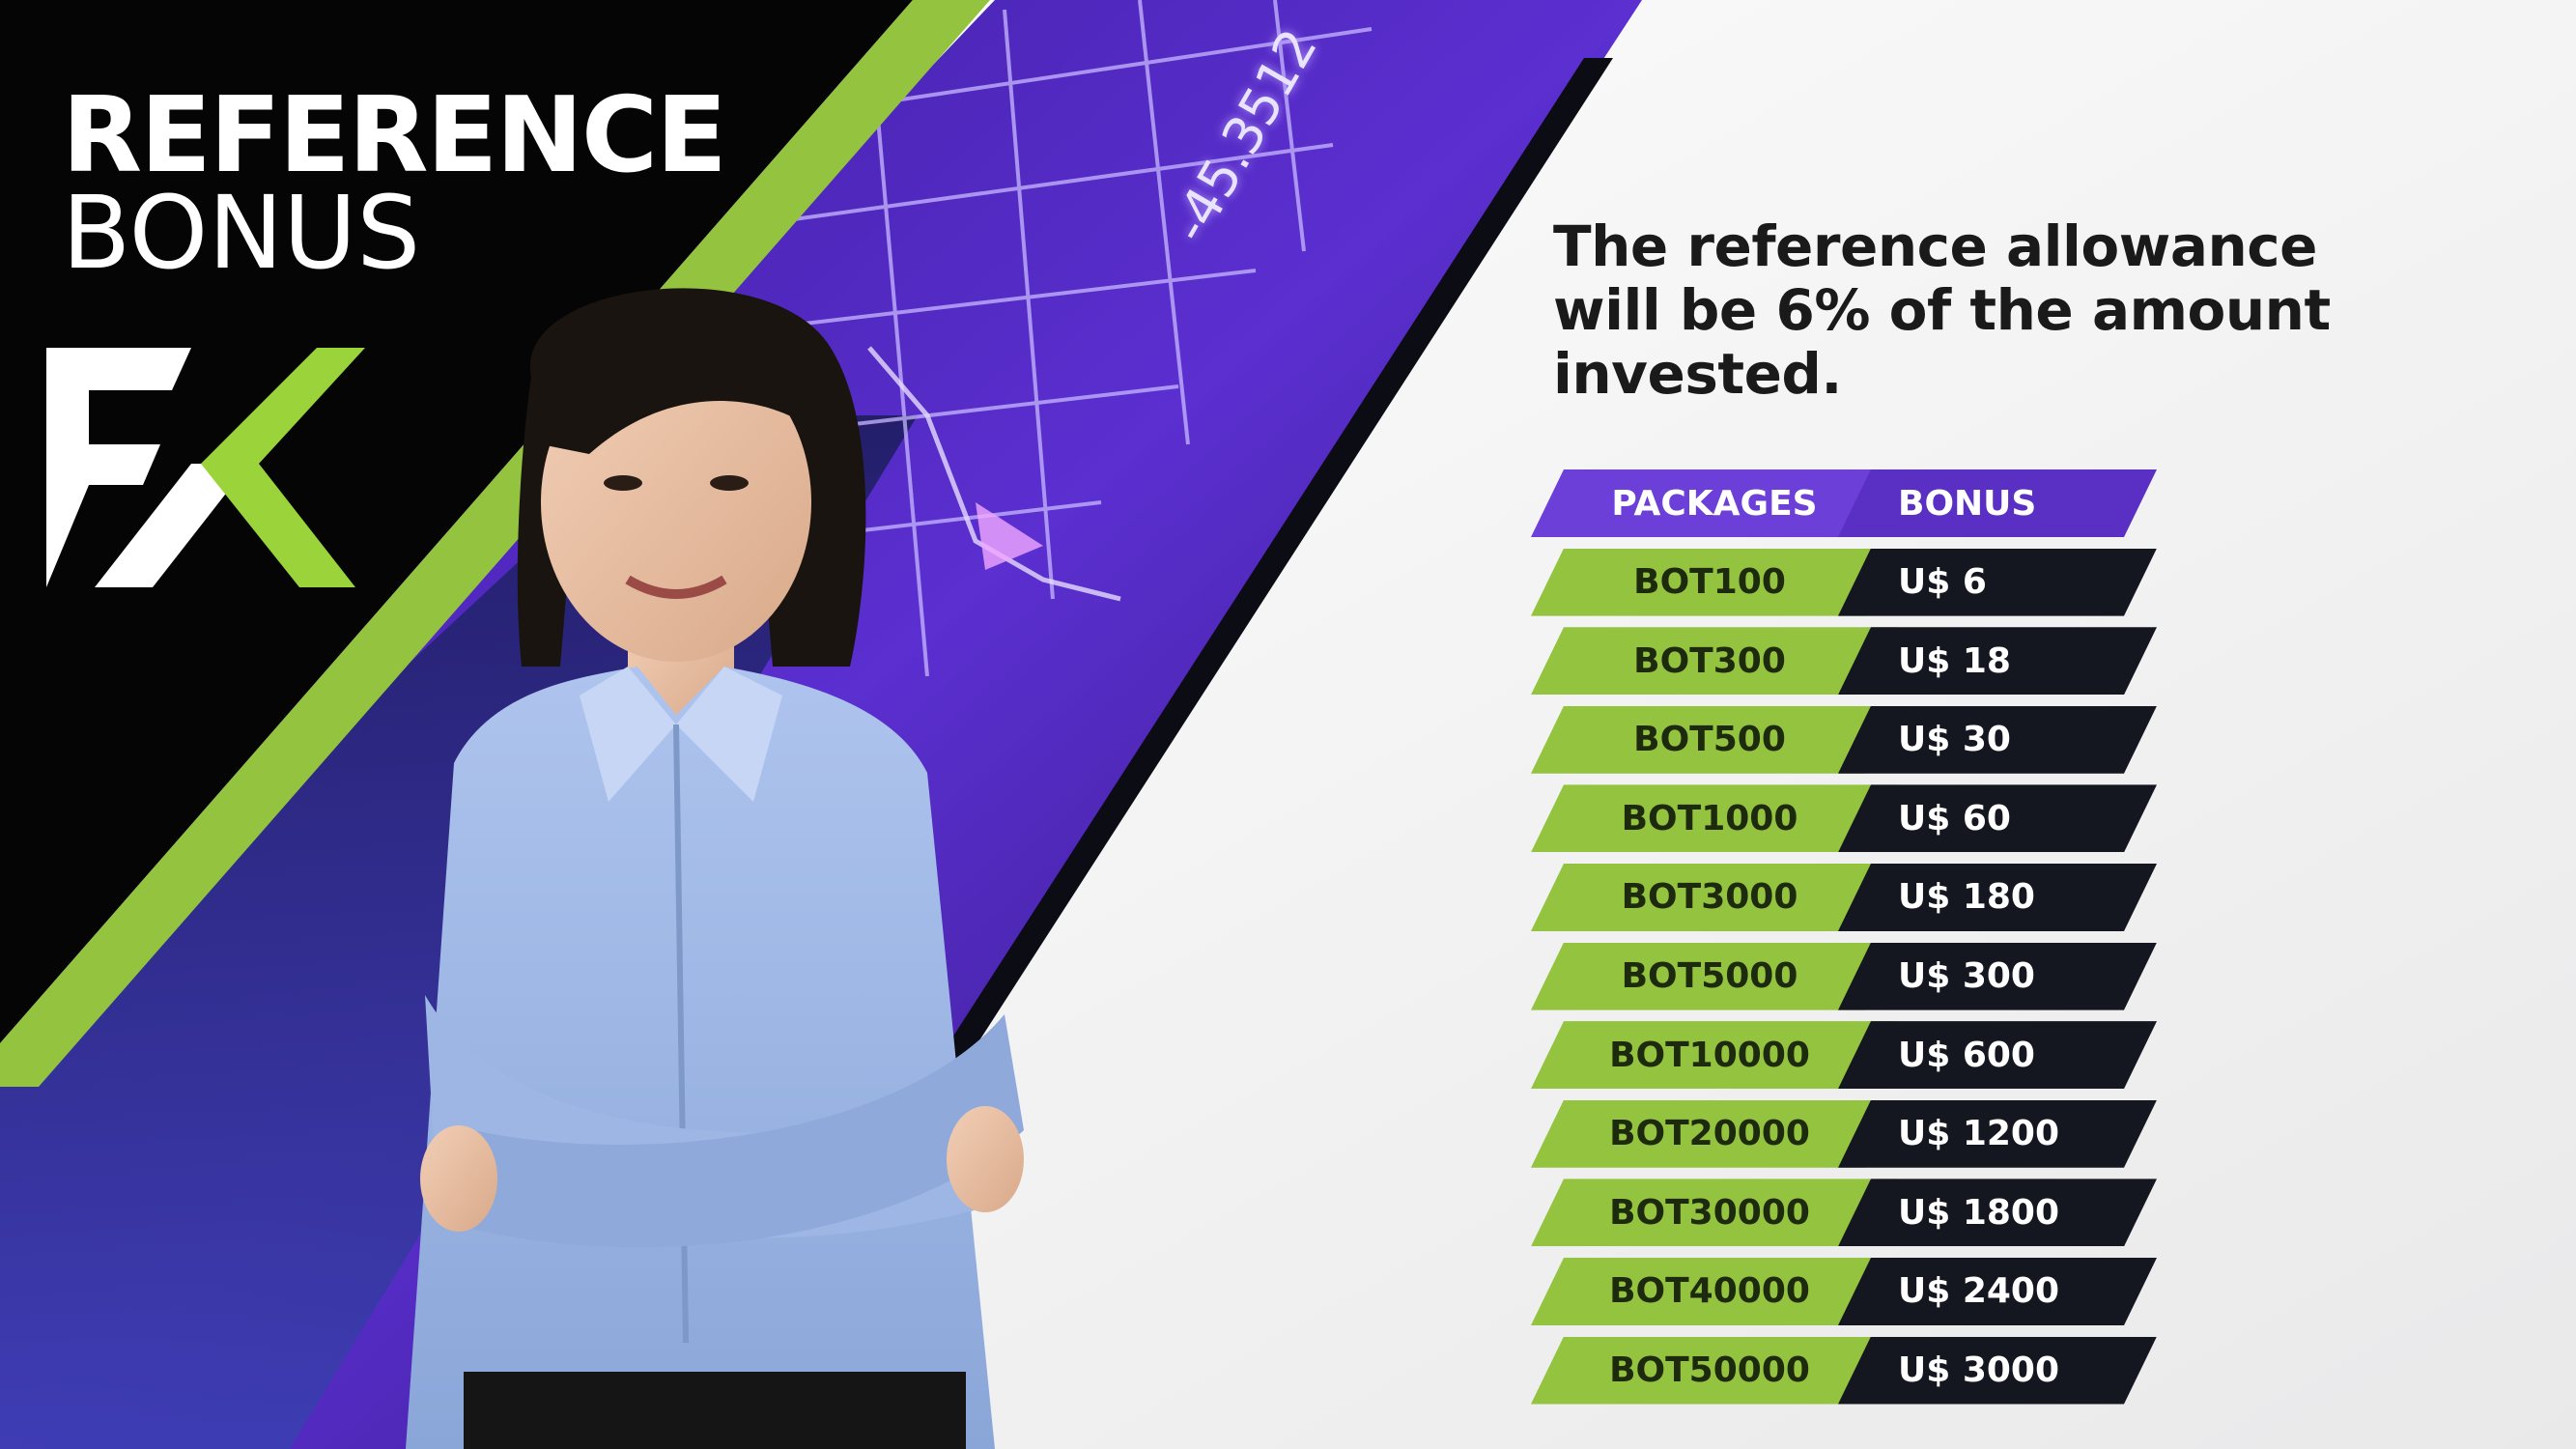 The image size is (2576, 1449). I want to click on package-name: BOT5000, so click(1714, 976).